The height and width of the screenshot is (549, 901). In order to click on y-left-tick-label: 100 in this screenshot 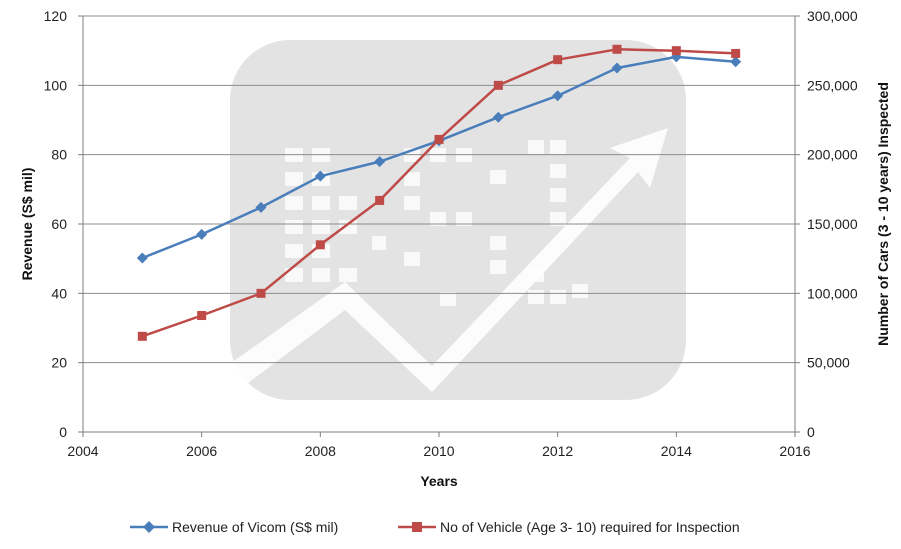, I will do `click(56, 85)`.